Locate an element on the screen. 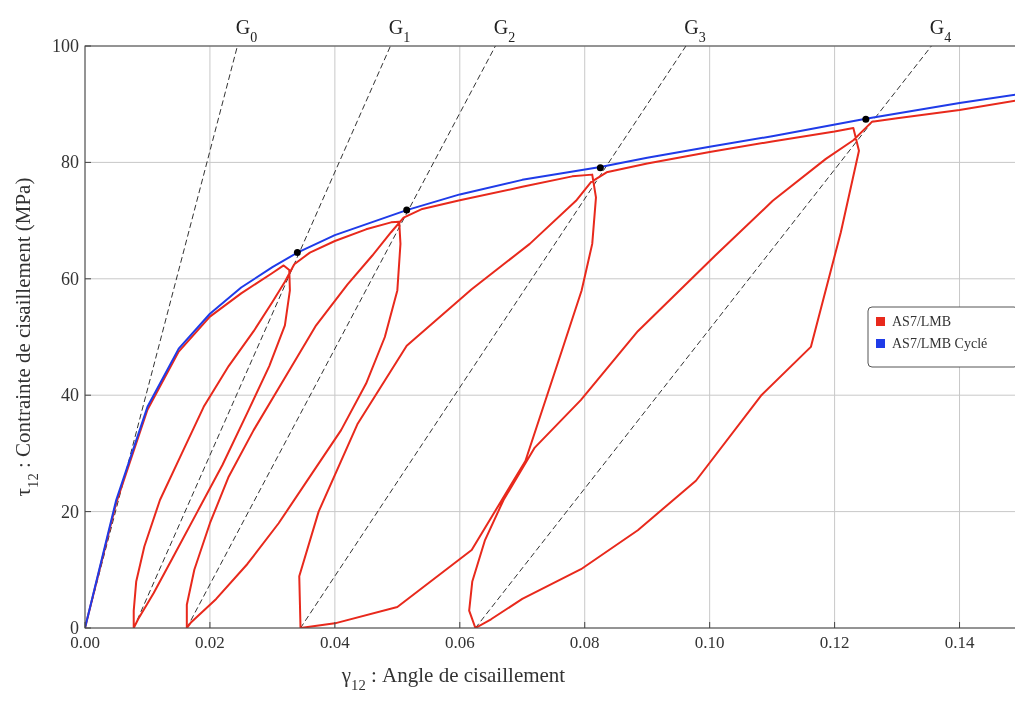 This screenshot has height=702, width=1023. annotation: G$_{3}$ is located at coordinates (695, 30).